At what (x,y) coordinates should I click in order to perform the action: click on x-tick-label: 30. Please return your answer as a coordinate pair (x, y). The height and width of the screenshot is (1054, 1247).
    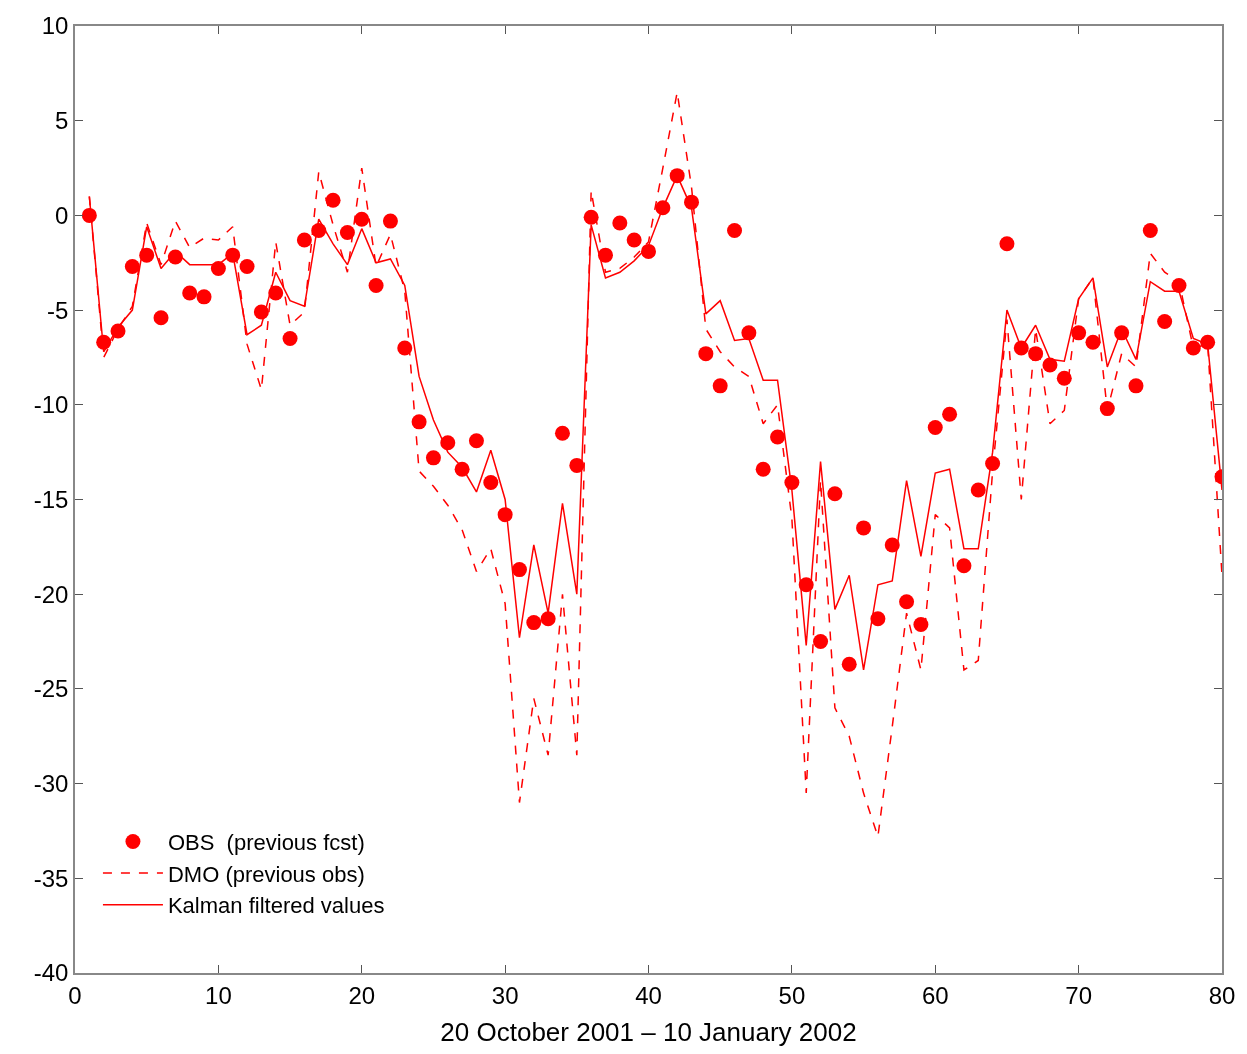
    Looking at the image, I should click on (505, 995).